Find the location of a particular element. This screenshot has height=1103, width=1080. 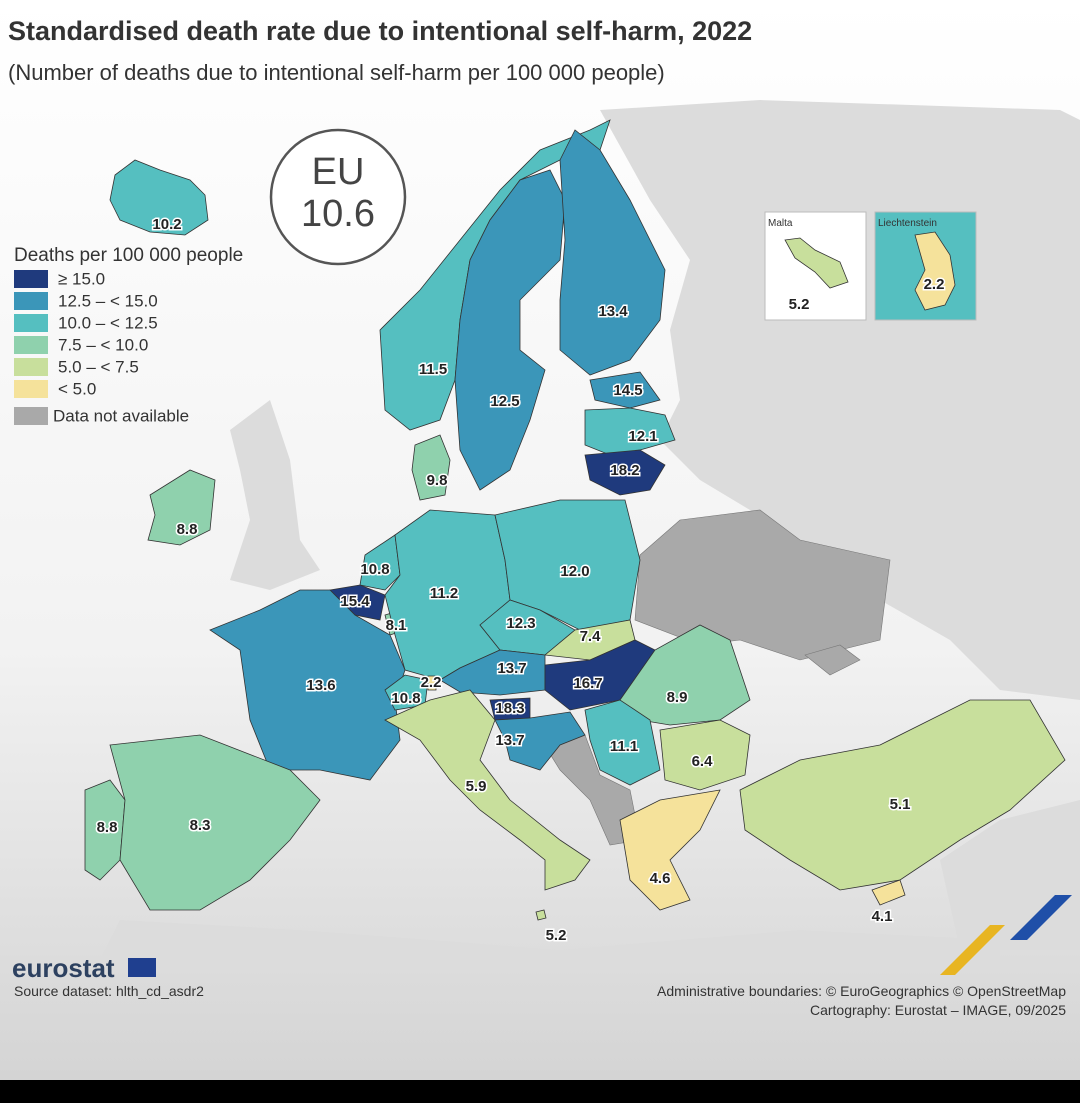

no-data-crimea is located at coordinates (832, 660).